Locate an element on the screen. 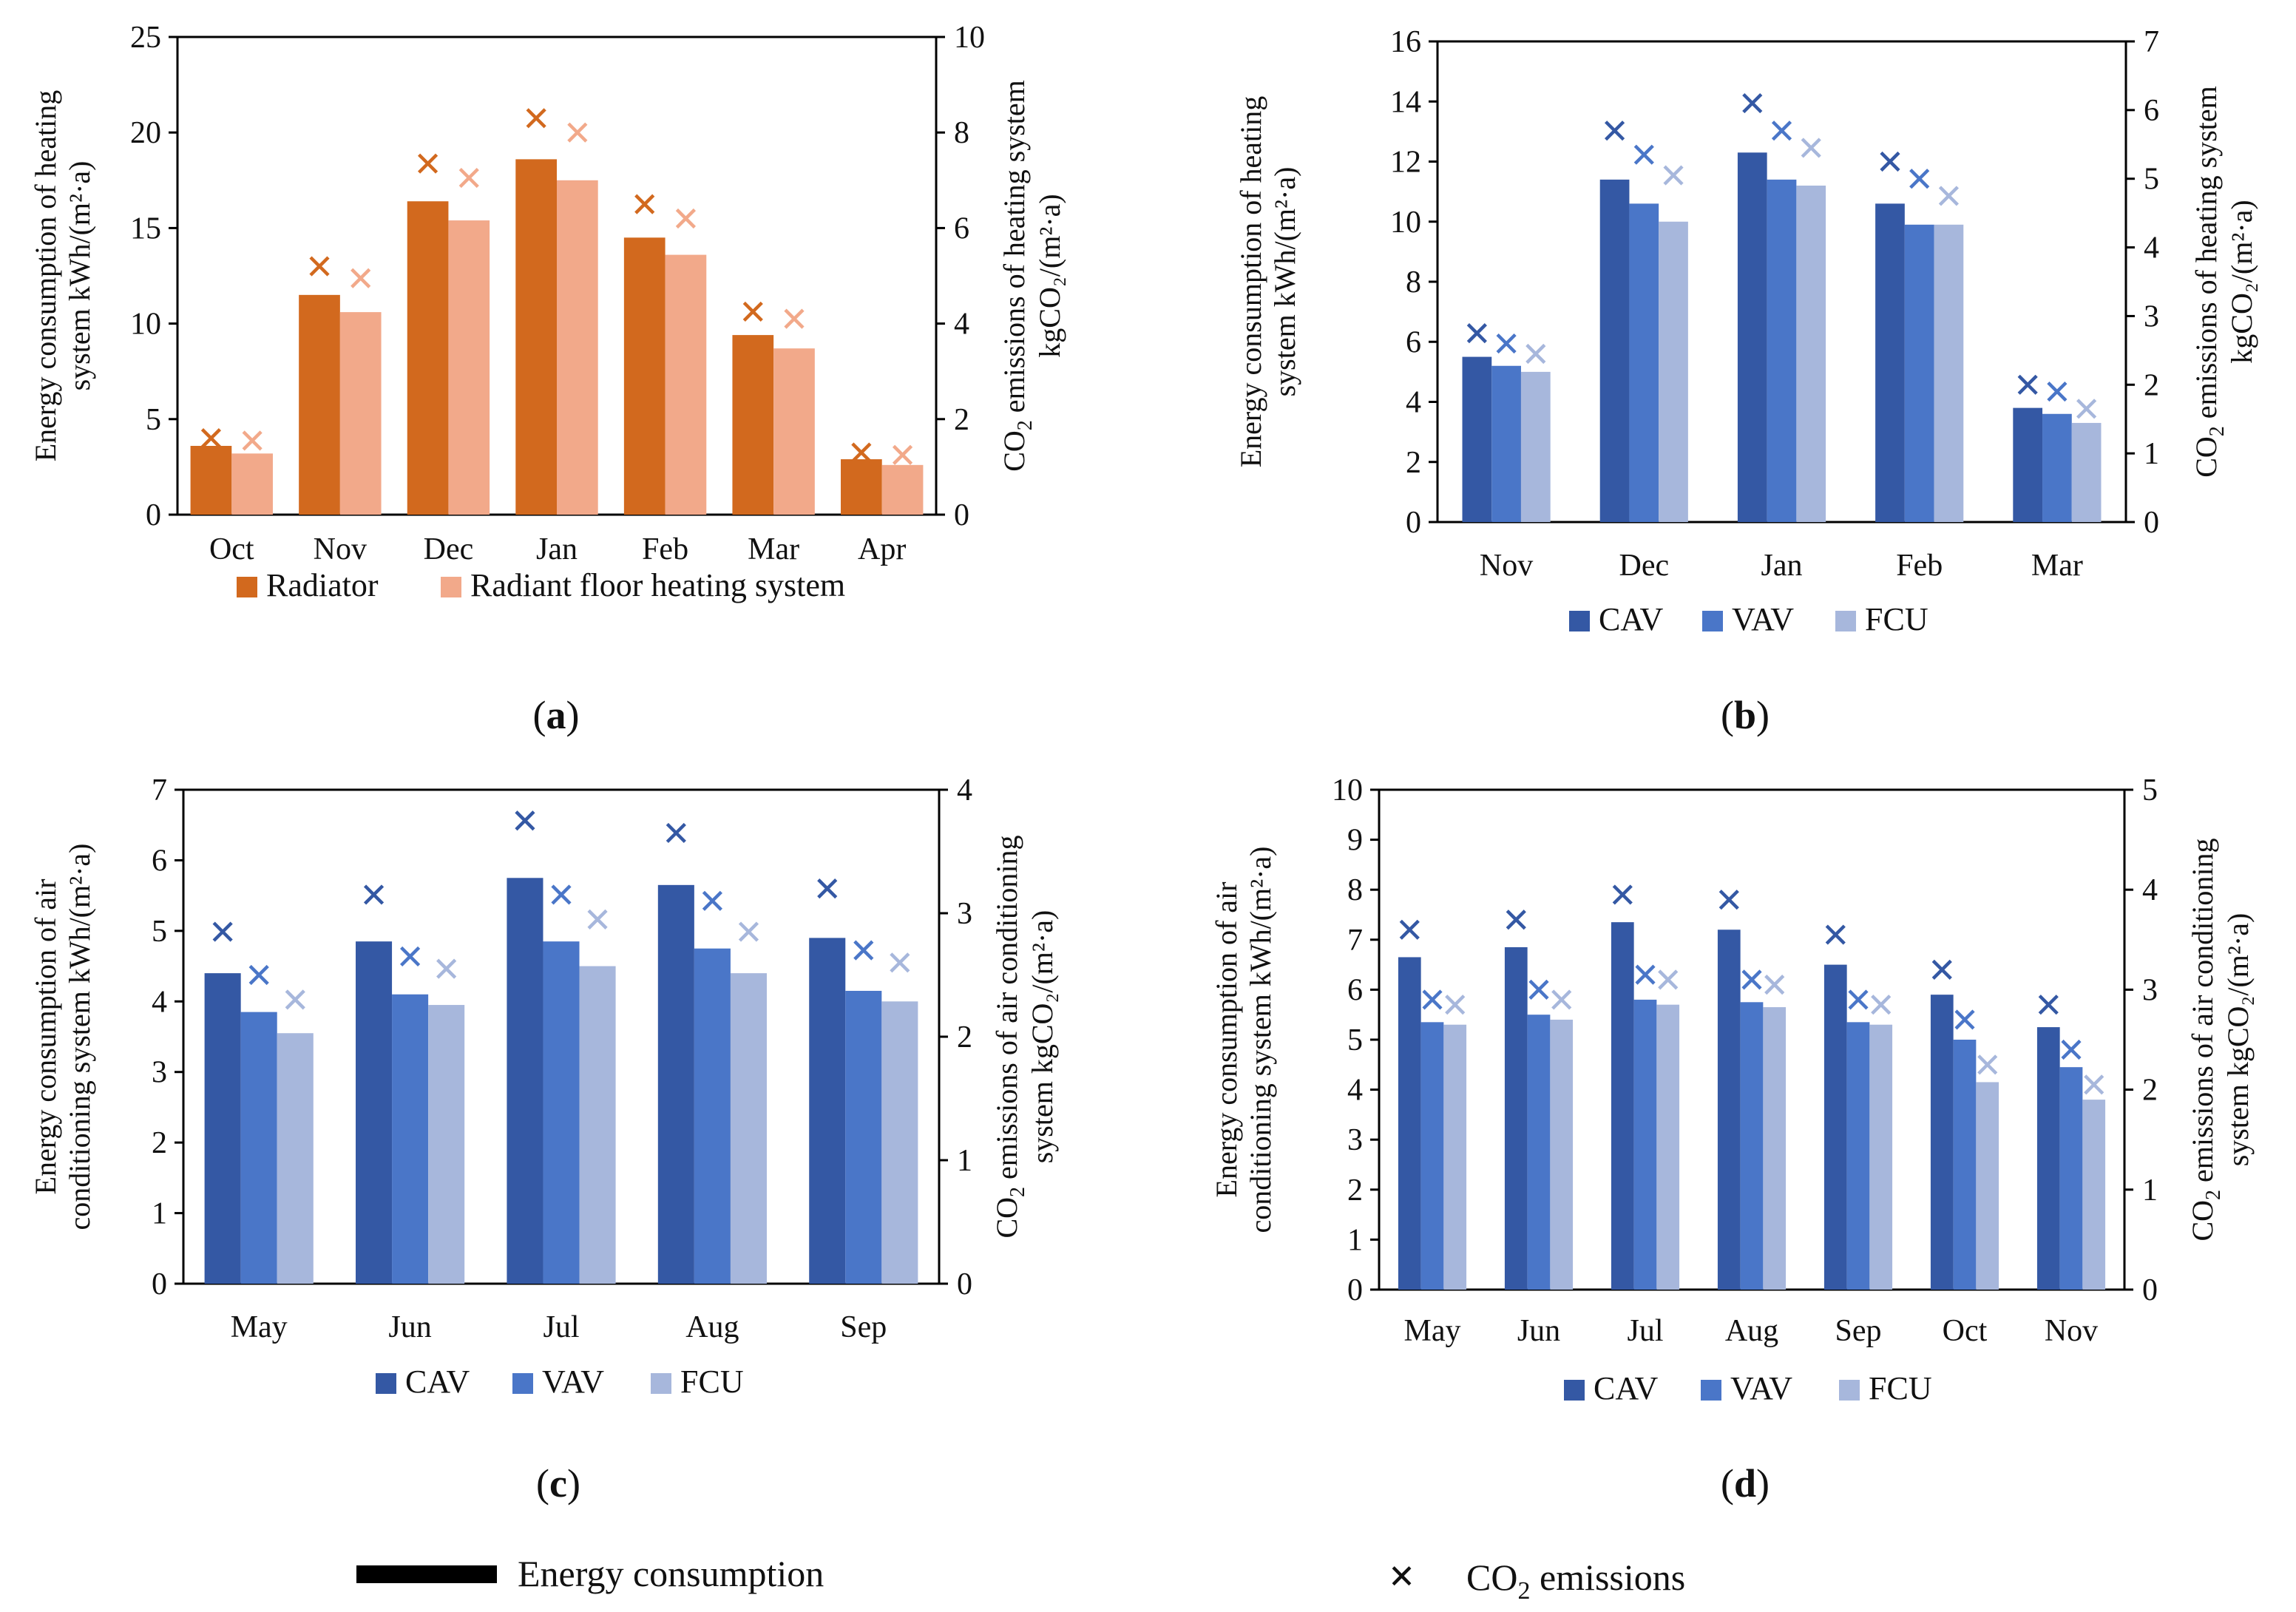  legend-label: Radiant floor heating system is located at coordinates (658, 585).